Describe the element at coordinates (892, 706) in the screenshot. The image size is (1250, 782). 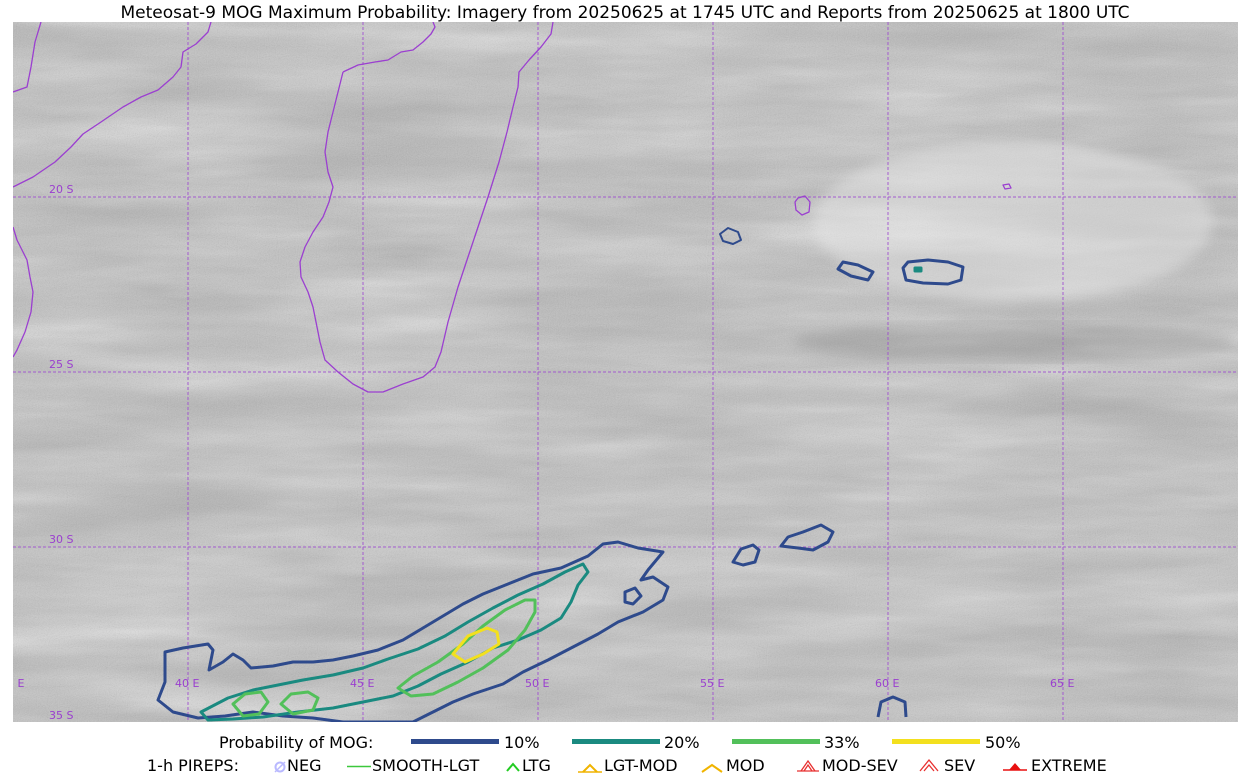
I see `contour-10pct-small-d` at that location.